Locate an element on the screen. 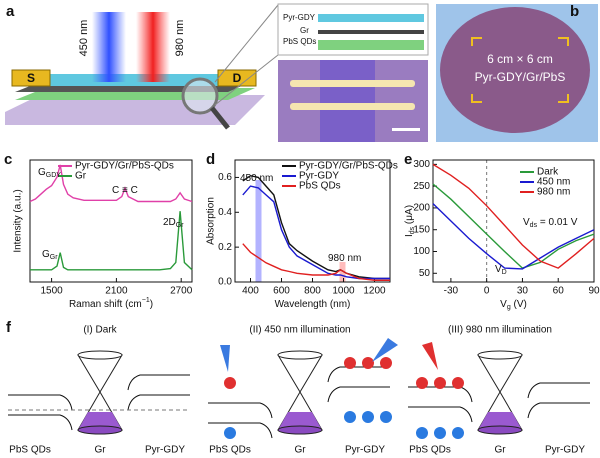 The width and height of the screenshot is (600, 458). legend-label: Pyr-GDY/Gr/PbS-QDs is located at coordinates (124, 166).